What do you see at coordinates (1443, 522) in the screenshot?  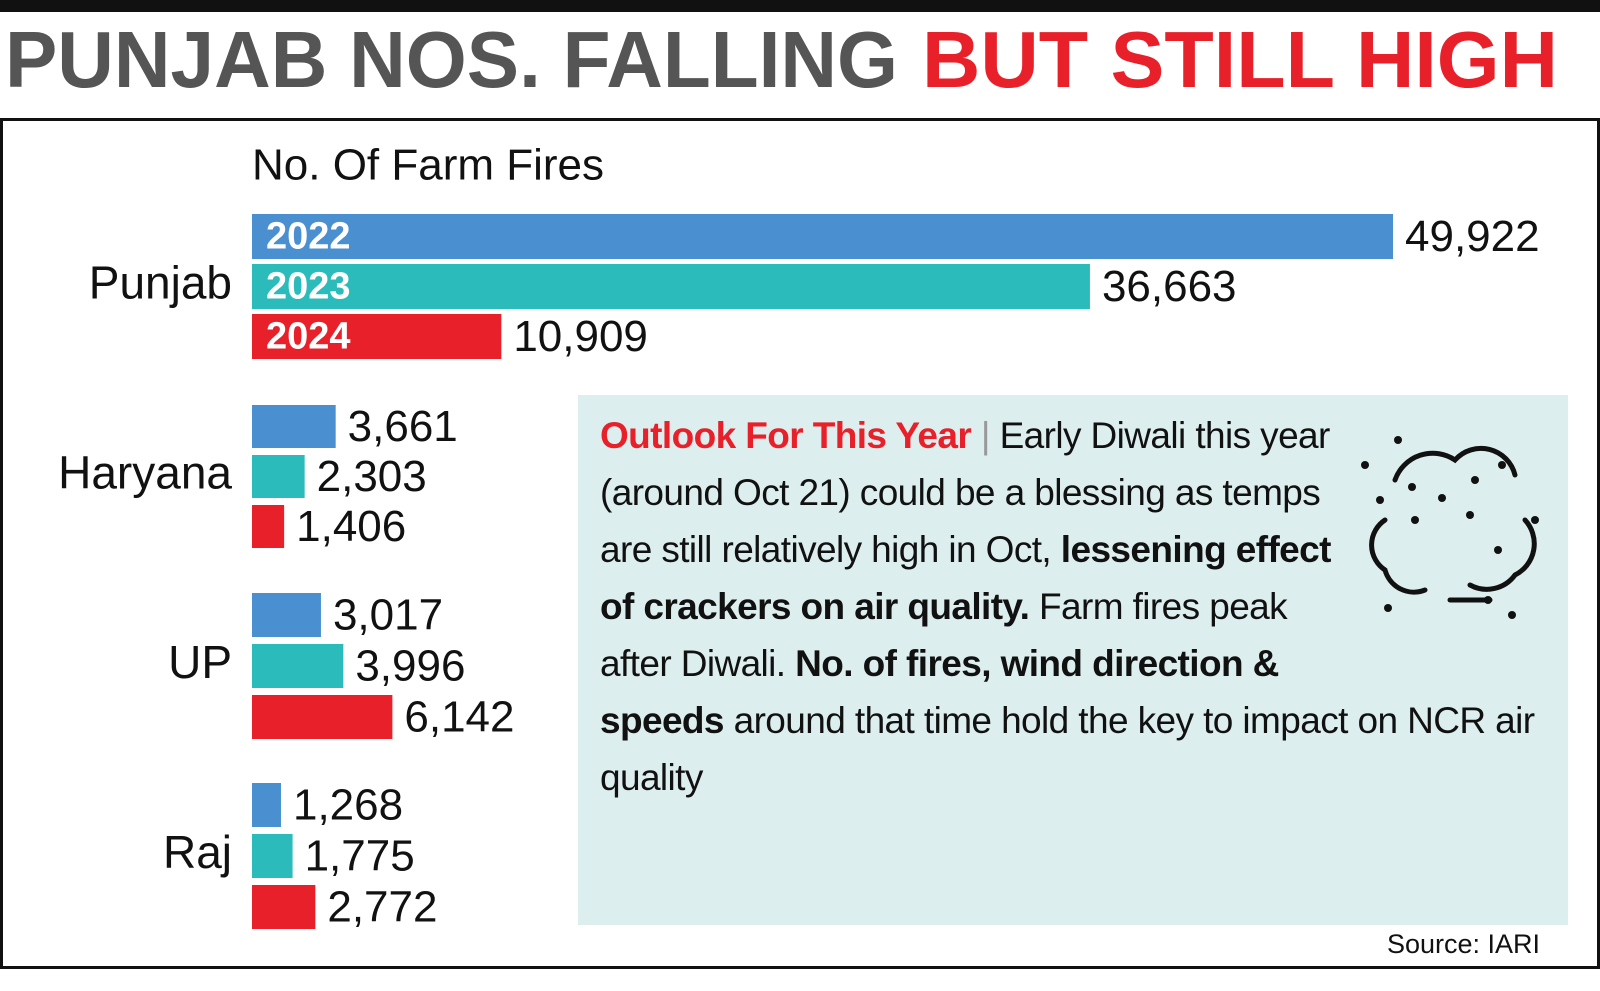 I see `icon-space` at bounding box center [1443, 522].